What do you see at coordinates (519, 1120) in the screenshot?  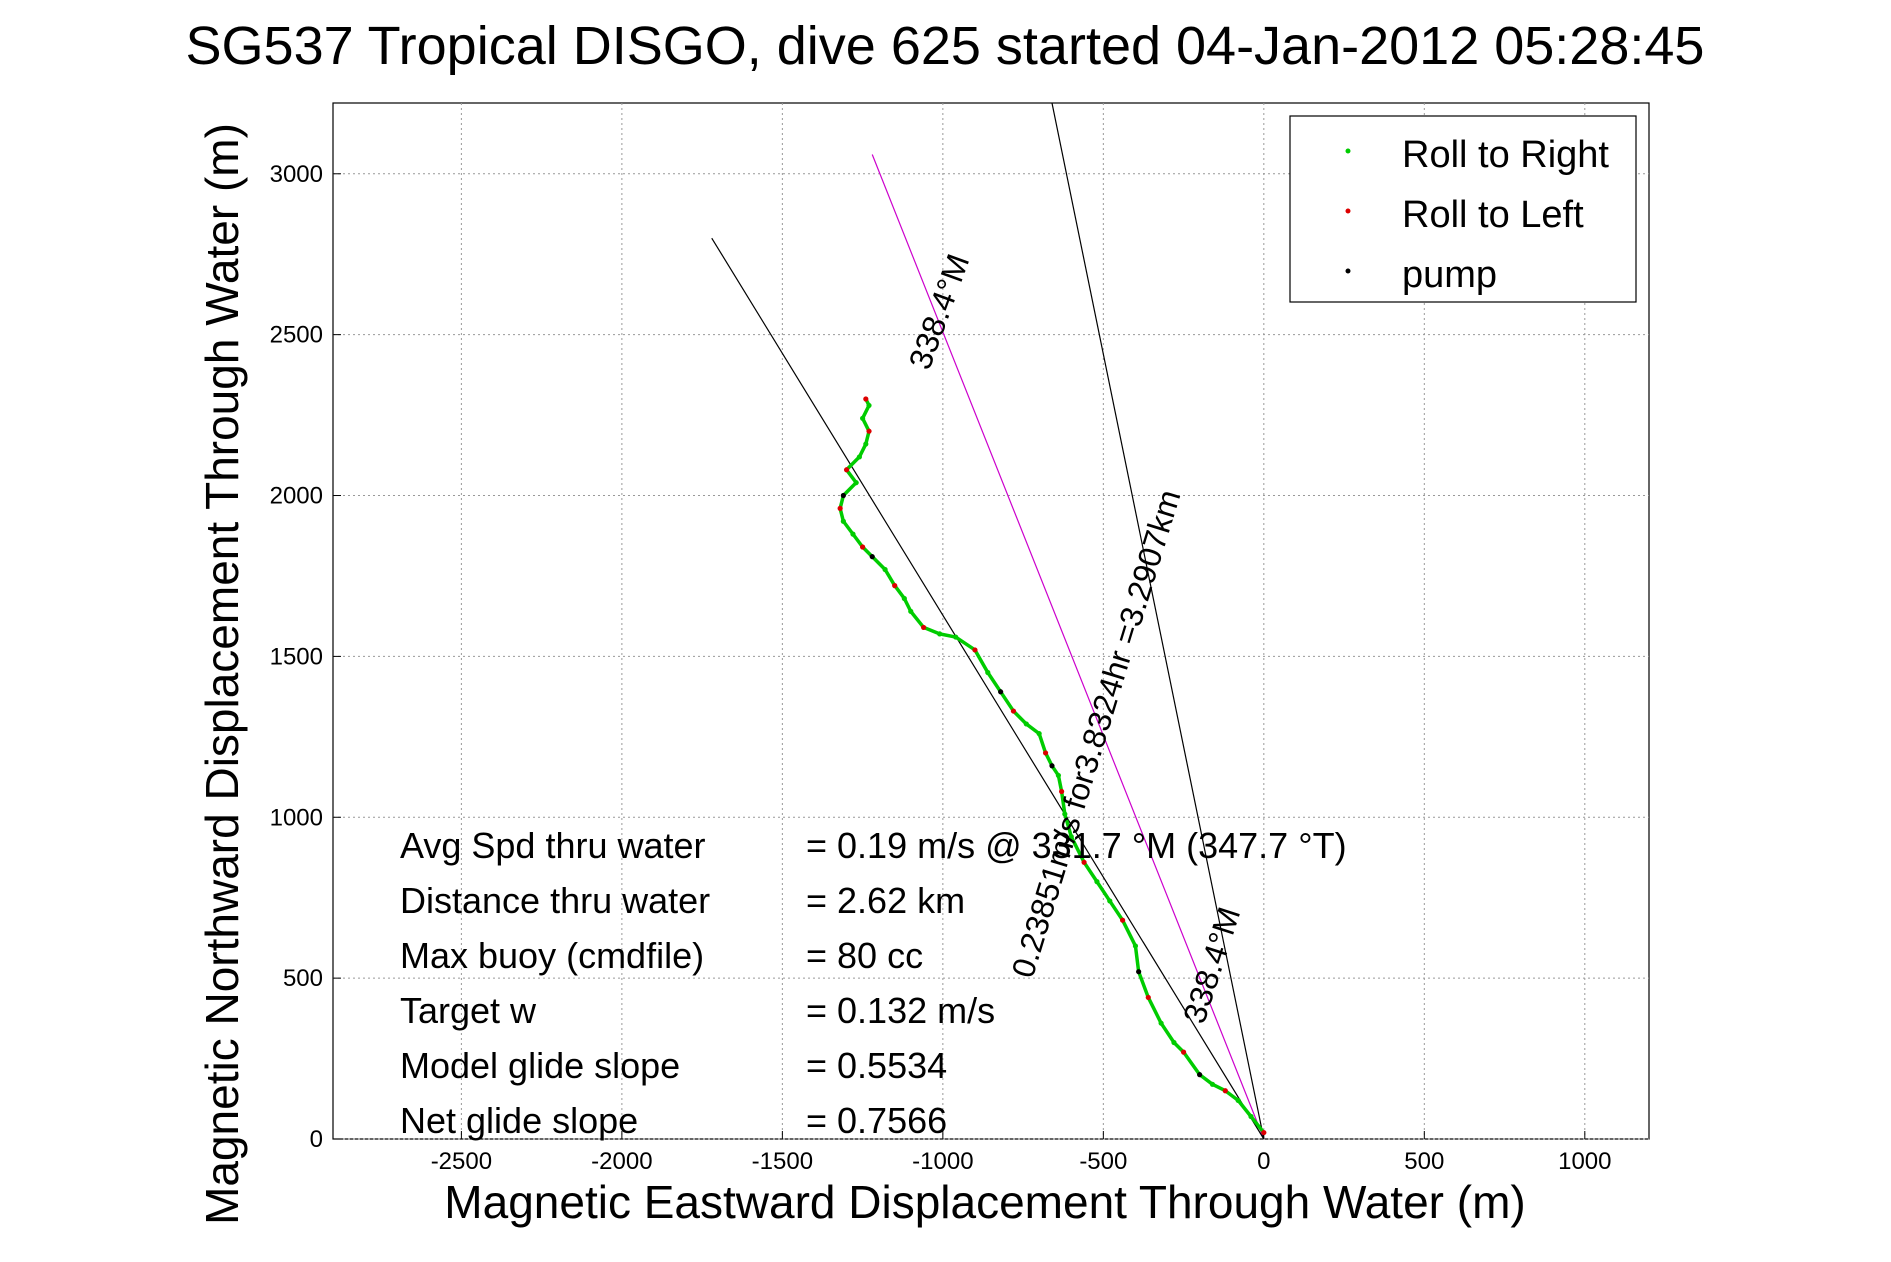 I see `stat-label: Net glide slope` at bounding box center [519, 1120].